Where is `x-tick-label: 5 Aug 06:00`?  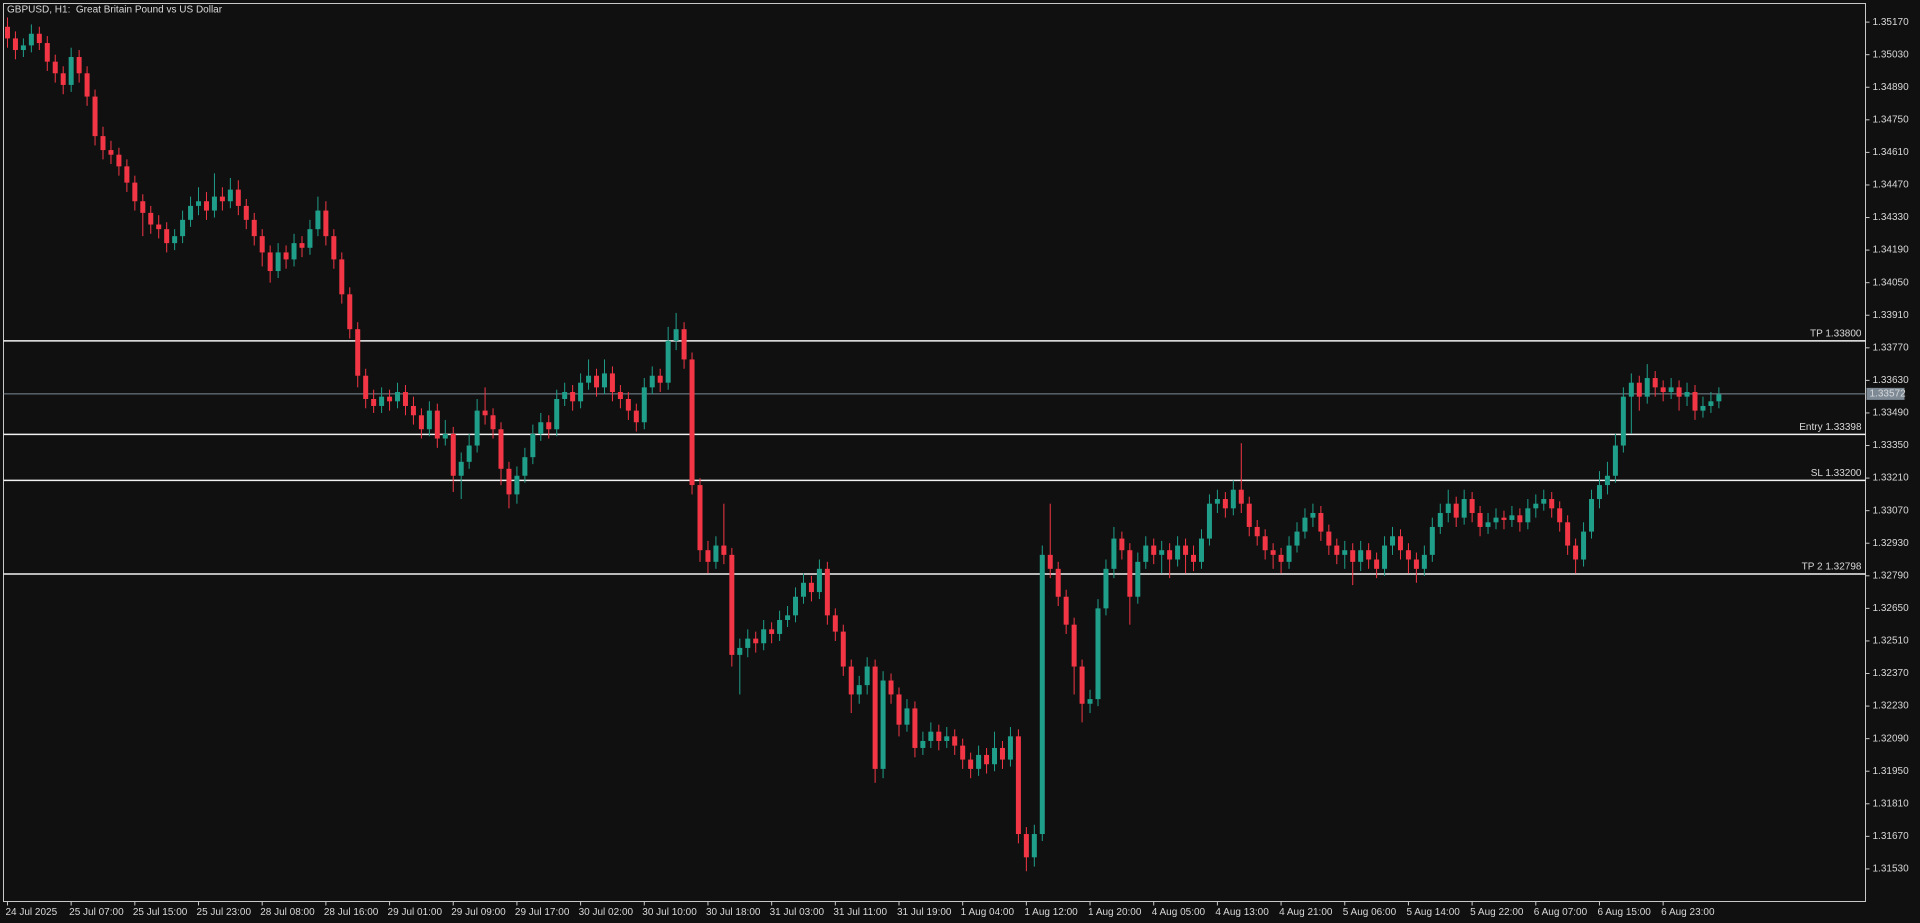
x-tick-label: 5 Aug 06:00 is located at coordinates (1370, 912).